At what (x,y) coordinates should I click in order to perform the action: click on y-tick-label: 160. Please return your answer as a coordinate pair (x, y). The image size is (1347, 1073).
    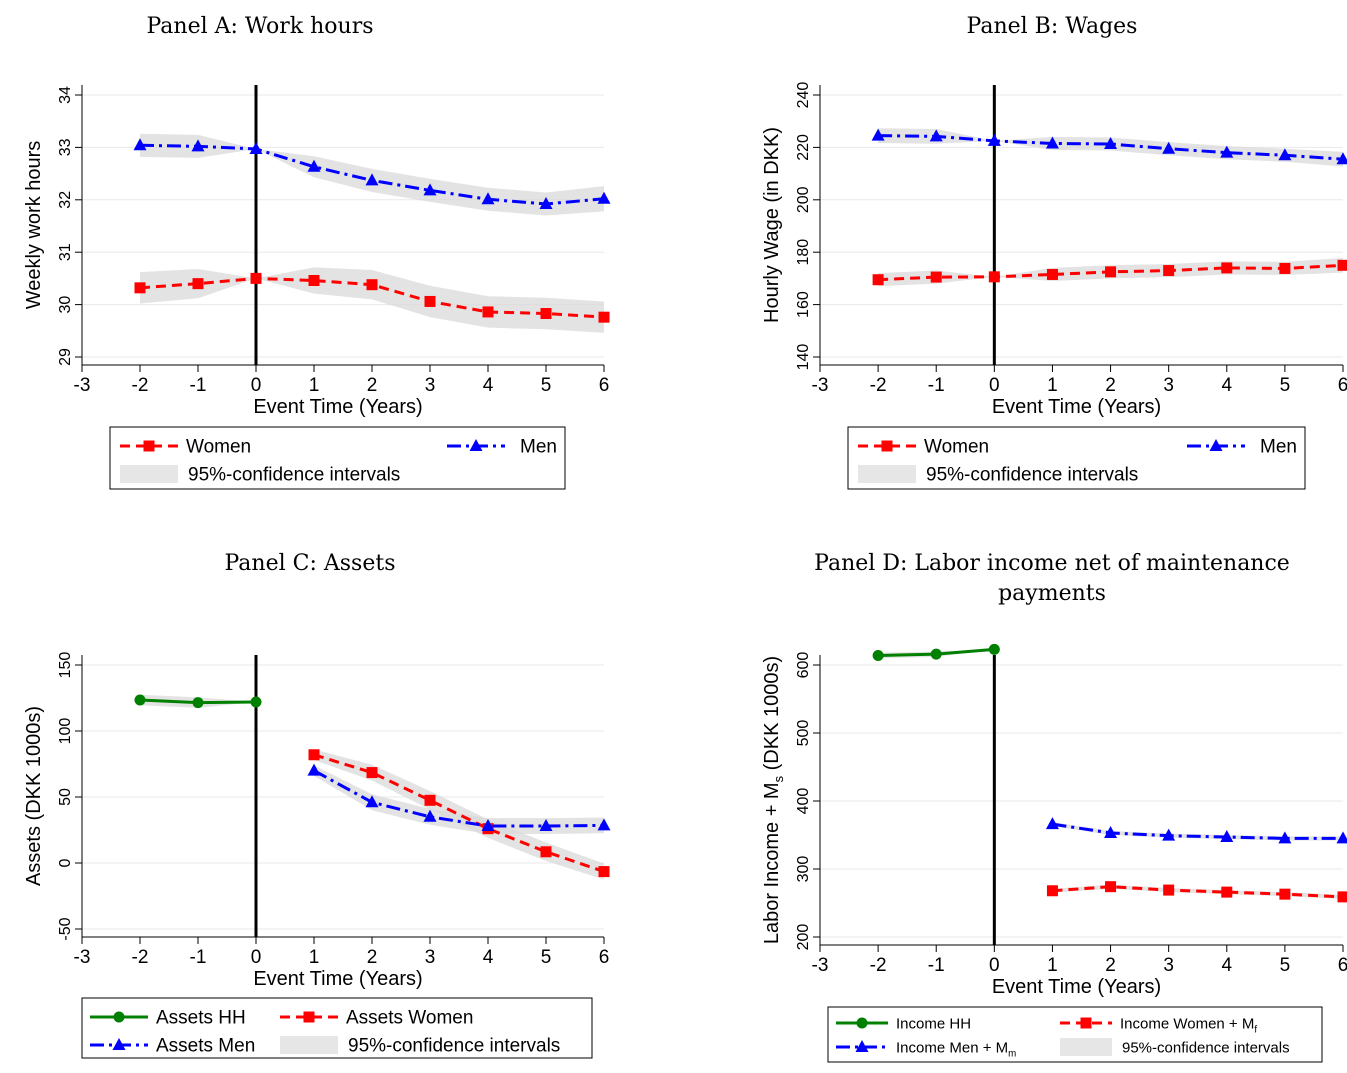
    Looking at the image, I should click on (803, 304).